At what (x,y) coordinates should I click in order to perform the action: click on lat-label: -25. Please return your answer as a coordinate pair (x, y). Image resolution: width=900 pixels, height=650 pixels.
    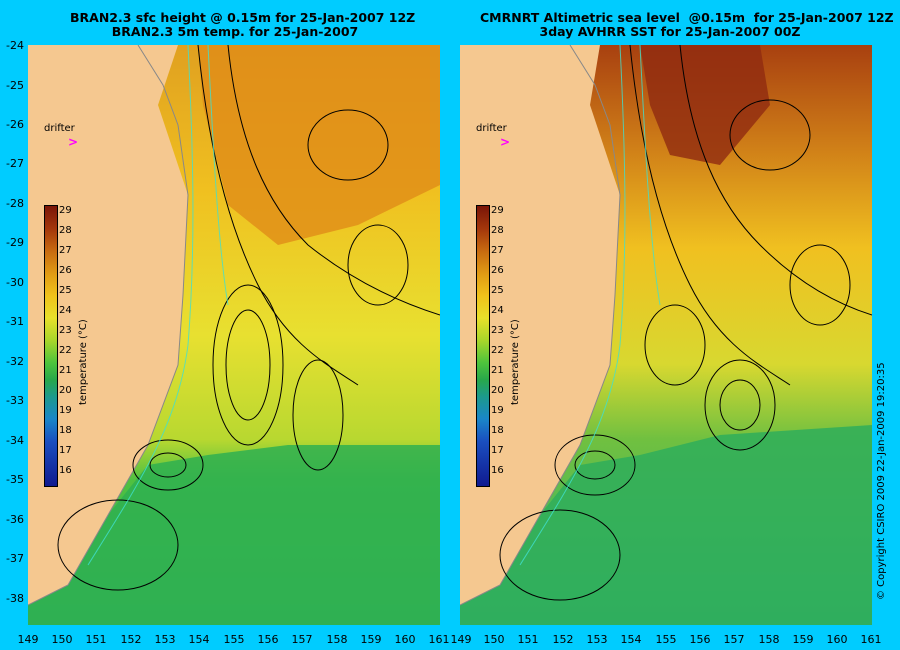
    Looking at the image, I should click on (15, 85).